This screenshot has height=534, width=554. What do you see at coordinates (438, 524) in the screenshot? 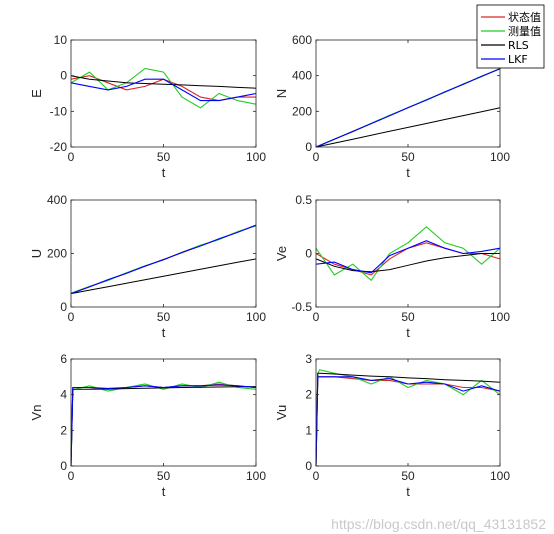
I see `watermark-text: https://blog.csdn.net/qq_43131852` at bounding box center [438, 524].